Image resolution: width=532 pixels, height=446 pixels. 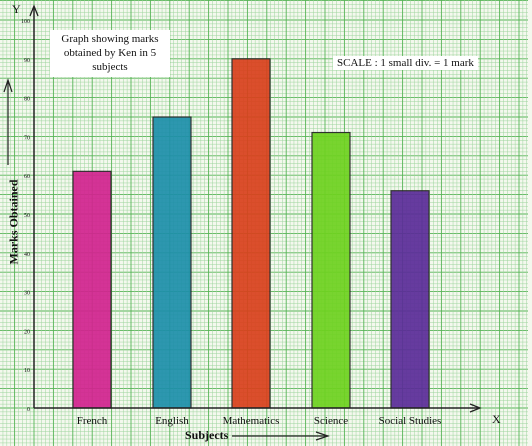 I want to click on y-axis-label: Marks Obtained, so click(x=13, y=222).